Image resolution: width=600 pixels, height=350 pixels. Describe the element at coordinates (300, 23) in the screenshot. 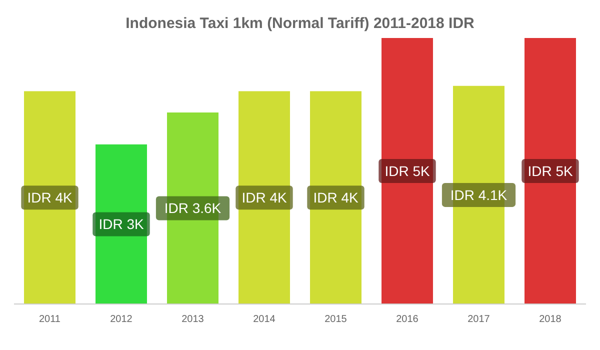

I see `chart-title: Indonesia Taxi 1km (Normal Tariff) 2011-2018 IDR` at that location.